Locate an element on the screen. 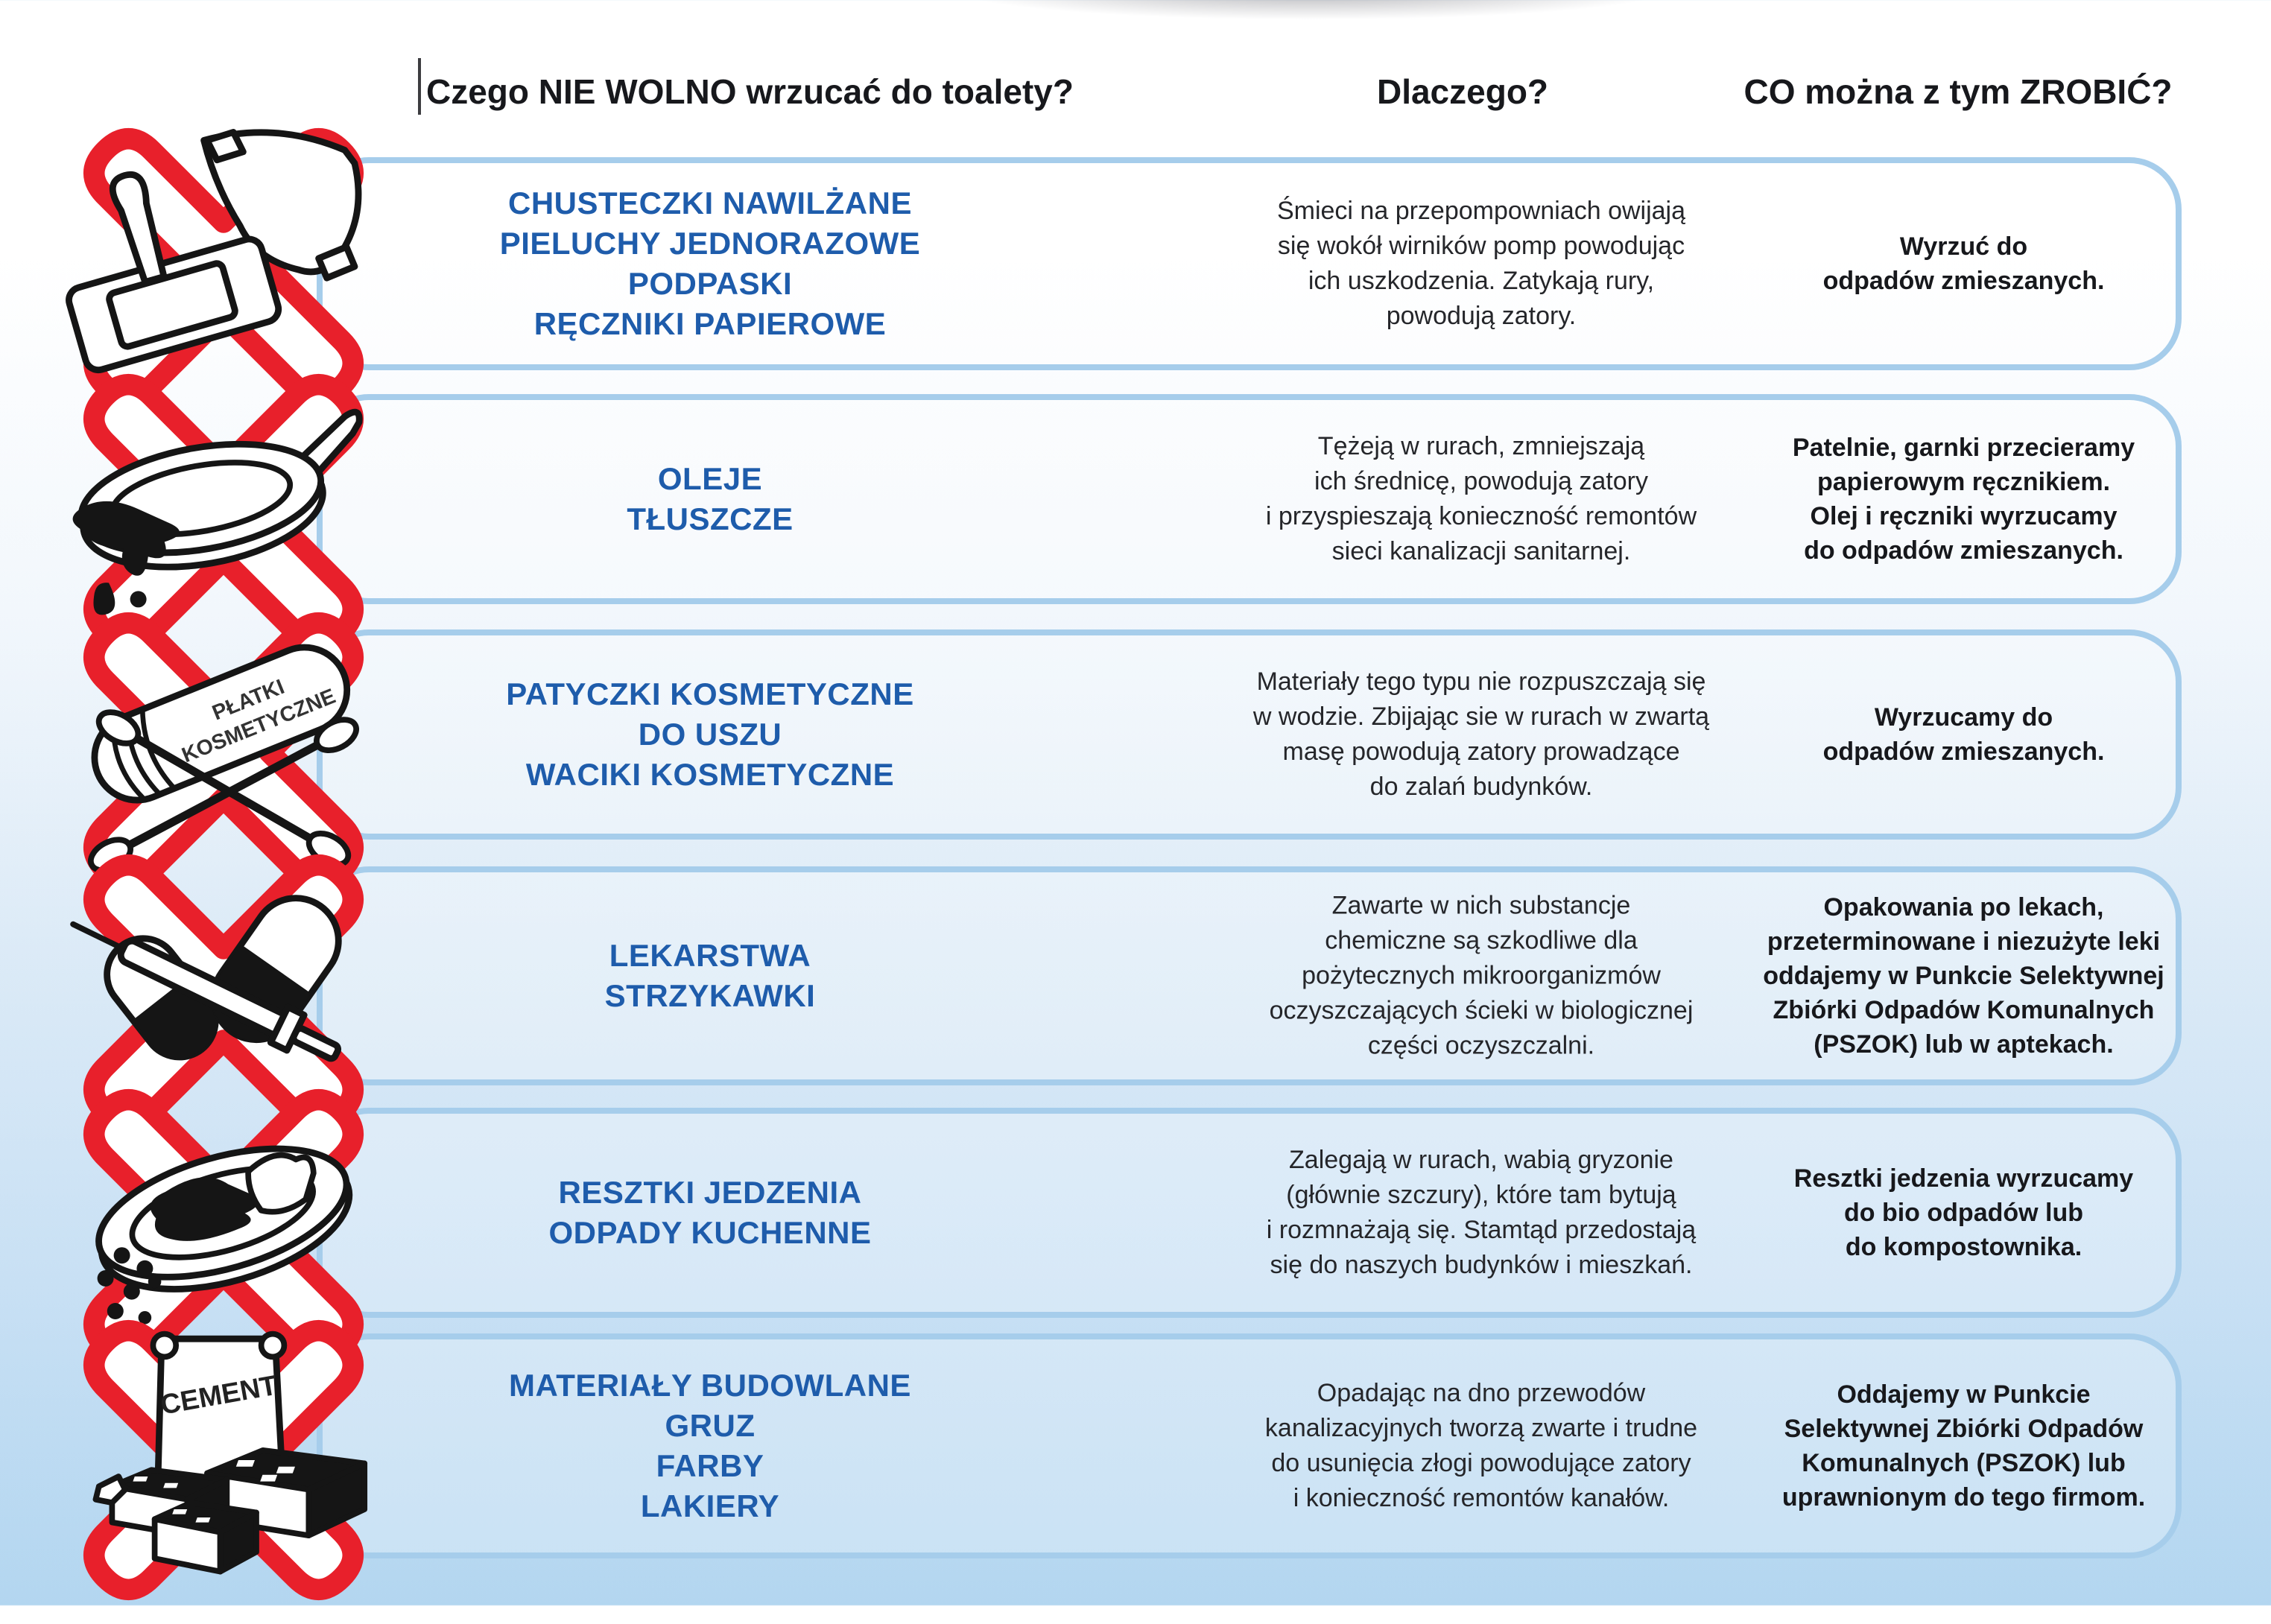  row-title: LEKARSTWA STRZYKAWKI is located at coordinates (710, 976).